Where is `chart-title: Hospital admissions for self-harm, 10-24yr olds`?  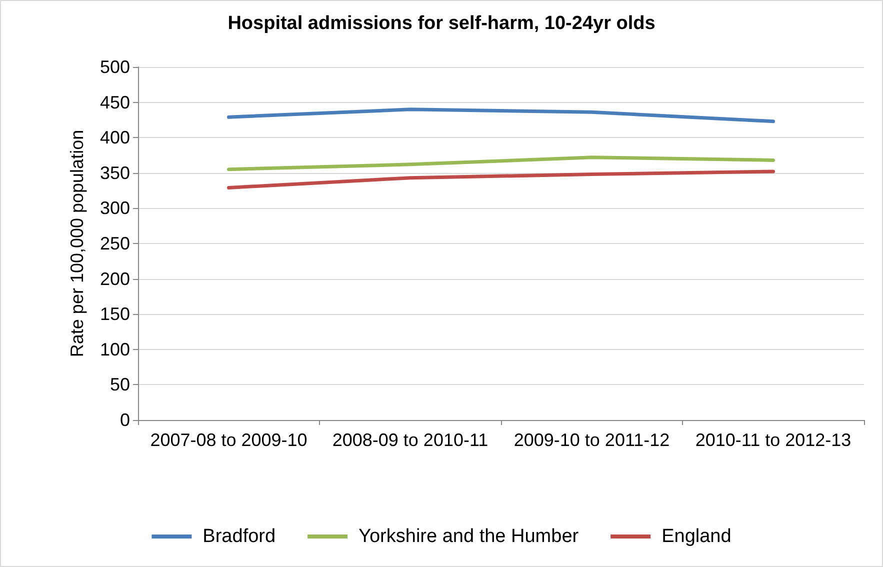
chart-title: Hospital admissions for self-harm, 10-24yr olds is located at coordinates (442, 23).